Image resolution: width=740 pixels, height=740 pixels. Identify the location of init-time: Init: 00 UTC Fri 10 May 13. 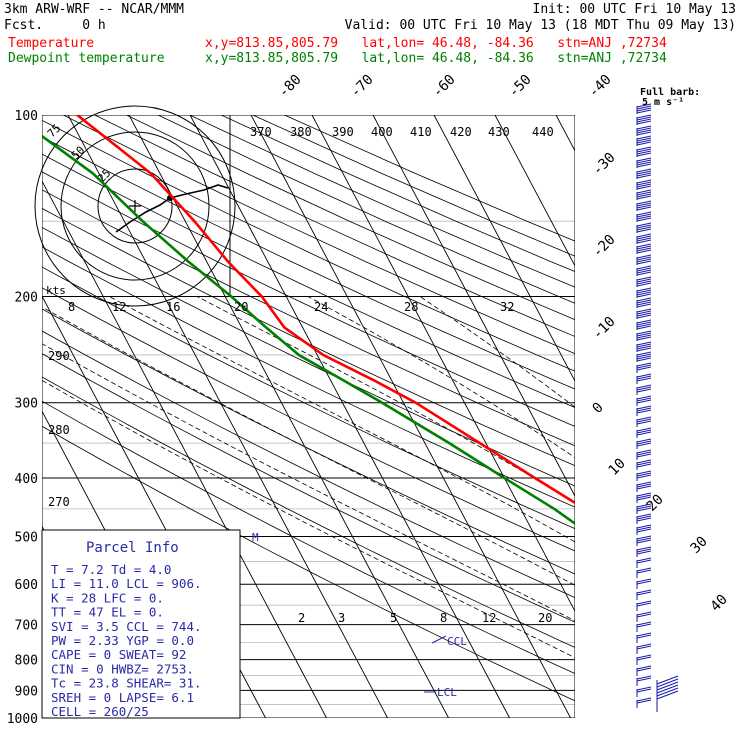
(634, 9).